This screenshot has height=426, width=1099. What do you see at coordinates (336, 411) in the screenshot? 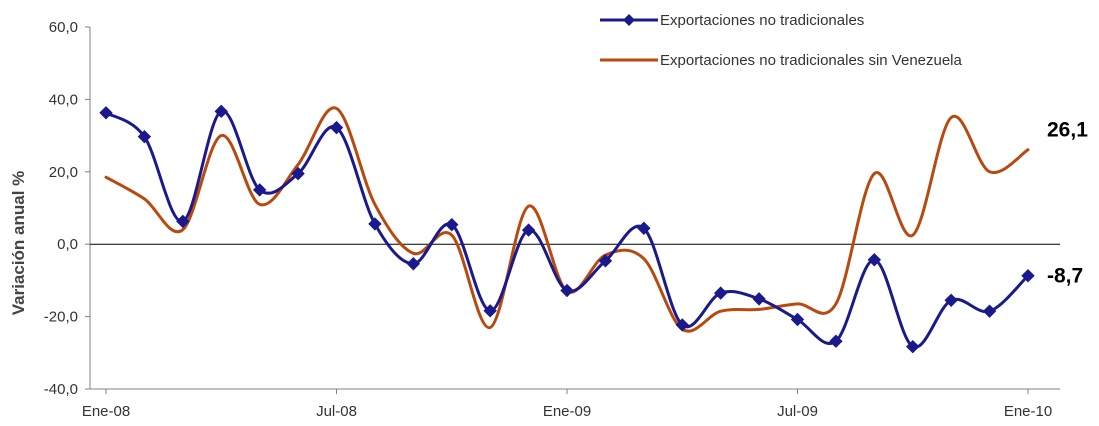
I see `x-tick-label: Jul-08` at bounding box center [336, 411].